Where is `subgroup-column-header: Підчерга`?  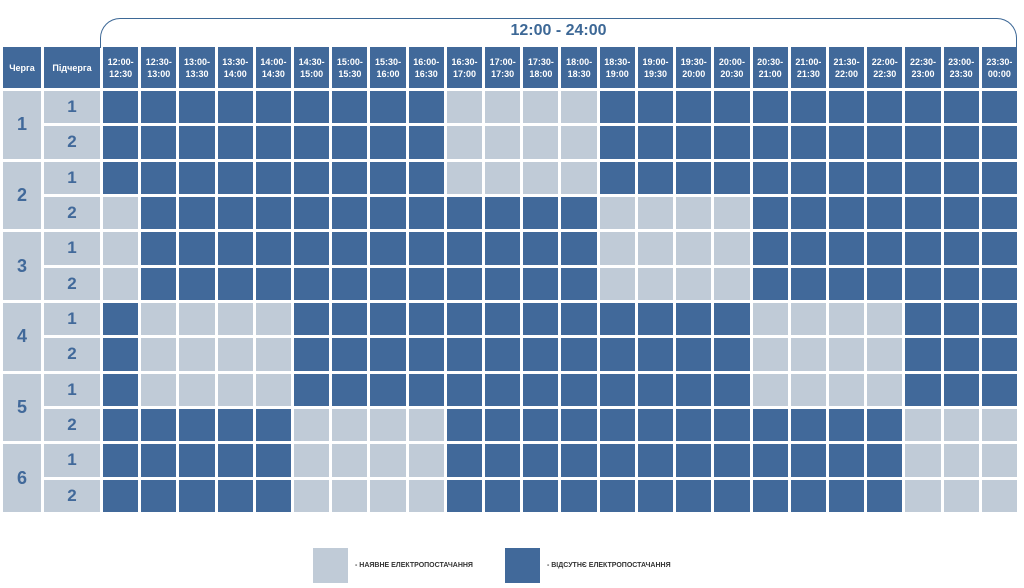 subgroup-column-header: Підчерга is located at coordinates (72, 67).